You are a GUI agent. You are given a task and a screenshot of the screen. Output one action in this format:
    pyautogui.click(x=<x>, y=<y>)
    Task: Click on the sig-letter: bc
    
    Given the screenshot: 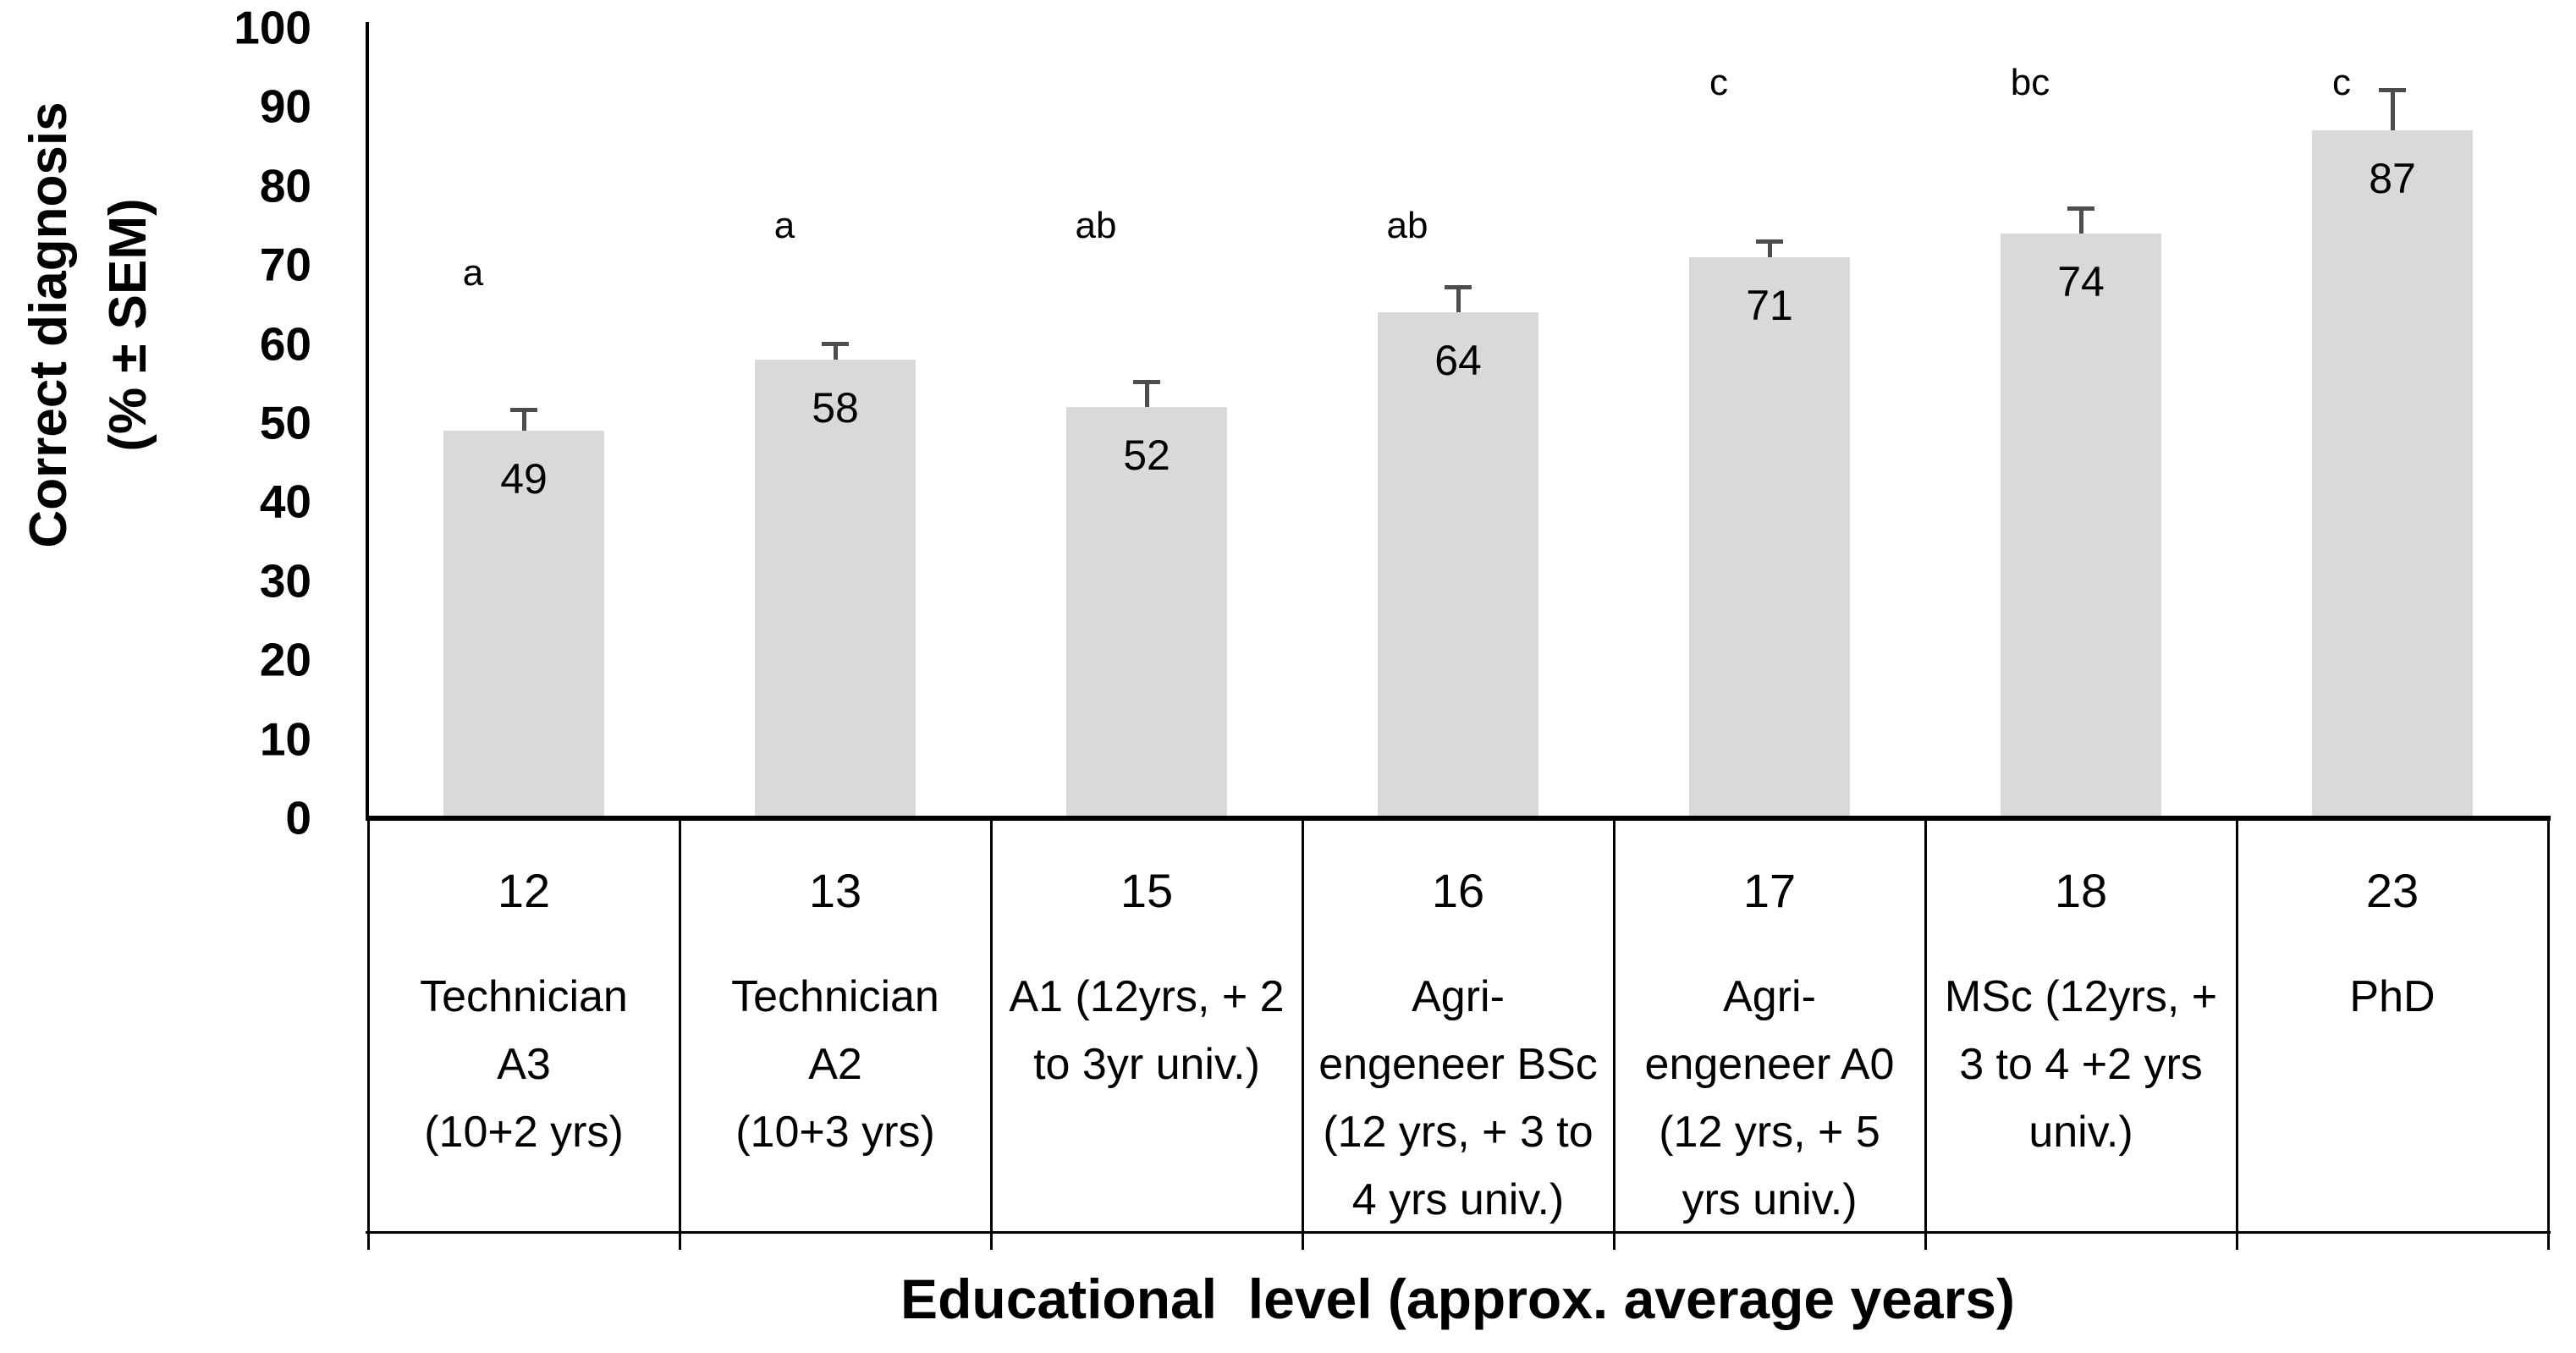 What is the action you would take?
    pyautogui.click(x=2030, y=83)
    